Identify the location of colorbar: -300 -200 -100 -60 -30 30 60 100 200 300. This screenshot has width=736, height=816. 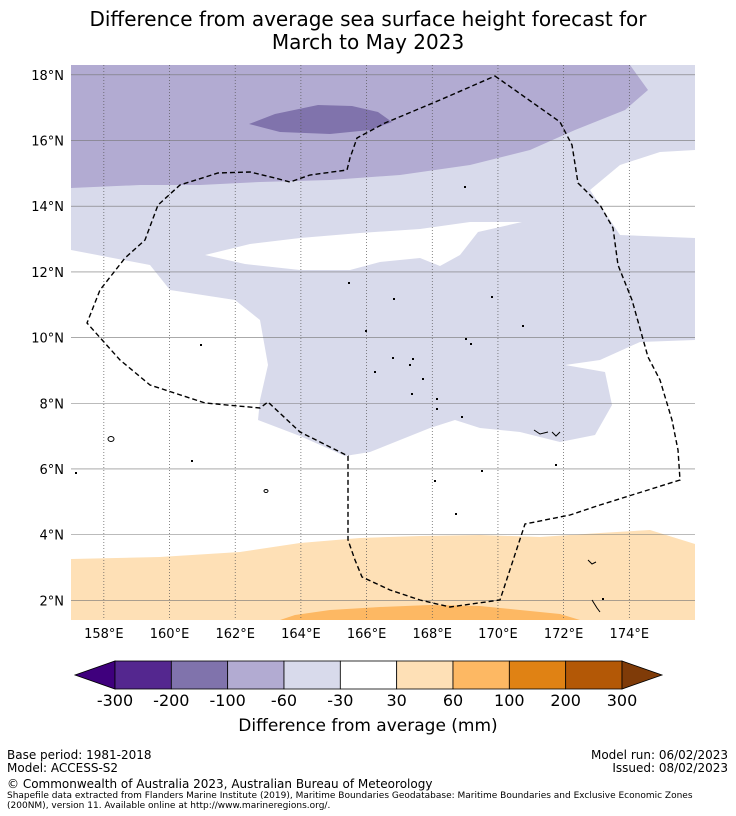
(368, 685).